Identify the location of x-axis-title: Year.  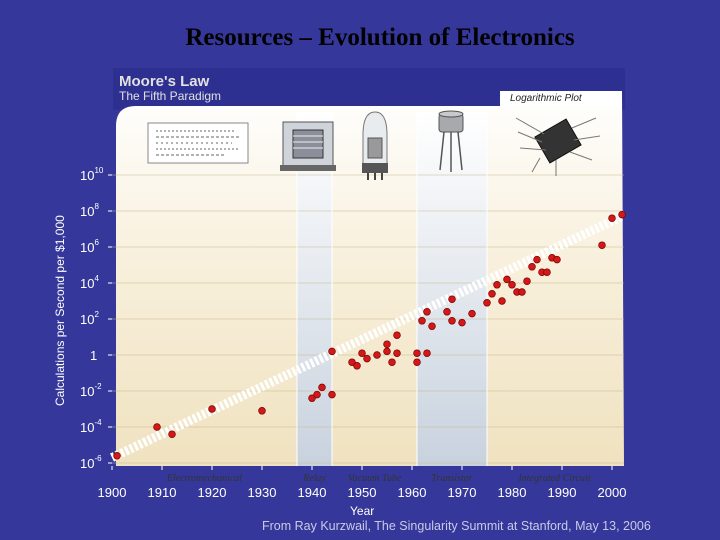
(362, 511).